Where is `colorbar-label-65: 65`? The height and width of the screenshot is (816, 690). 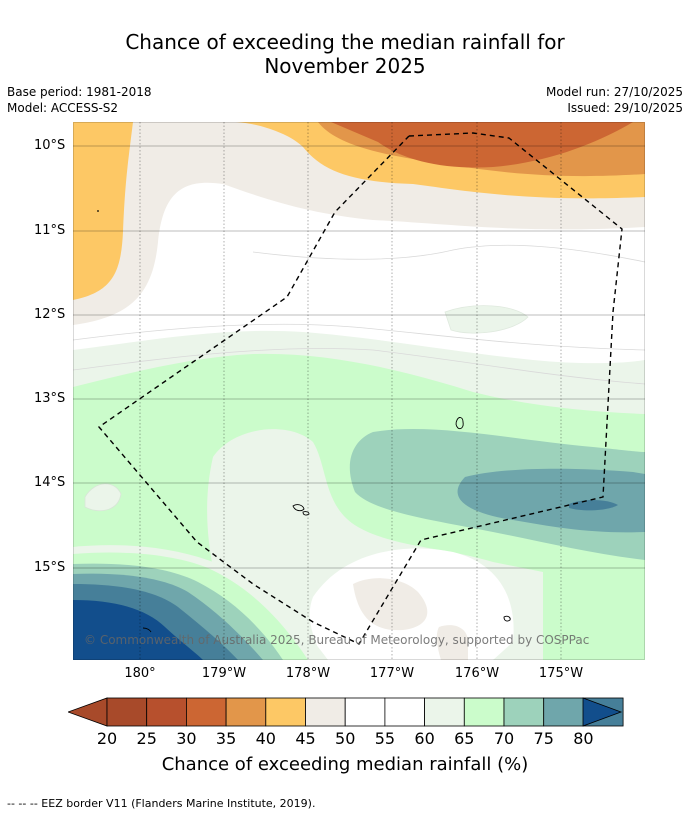
colorbar-label-65: 65 is located at coordinates (464, 738).